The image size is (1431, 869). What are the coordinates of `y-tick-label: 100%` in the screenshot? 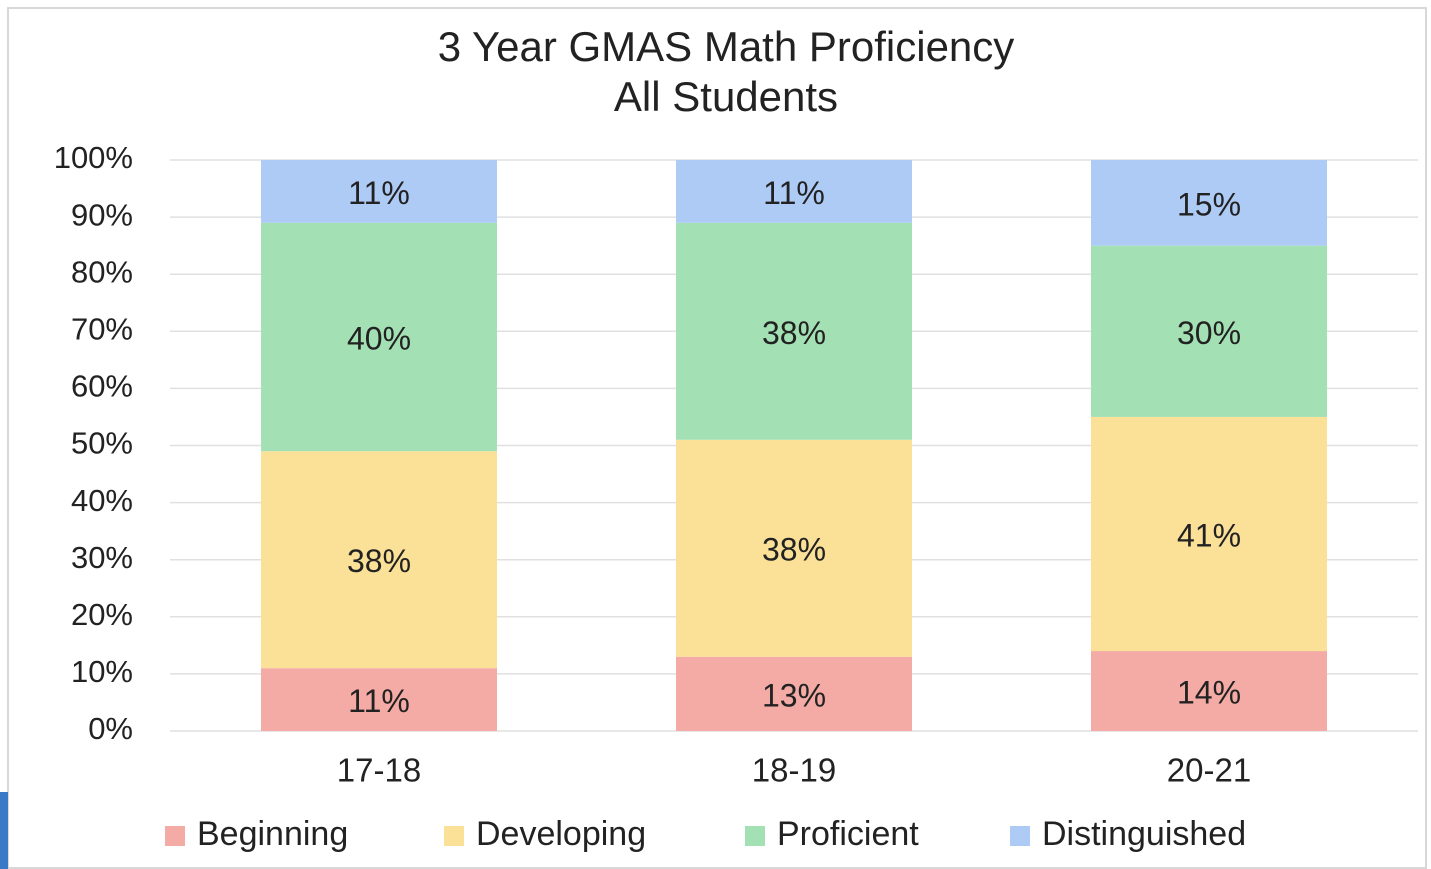 It's located at (93, 157).